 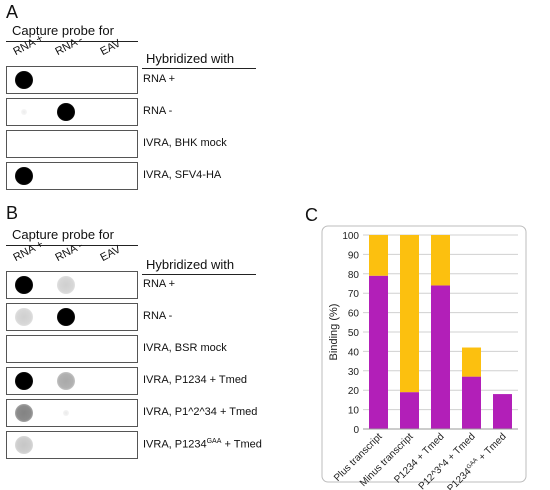 I want to click on y-tick-label: 30, so click(x=354, y=372).